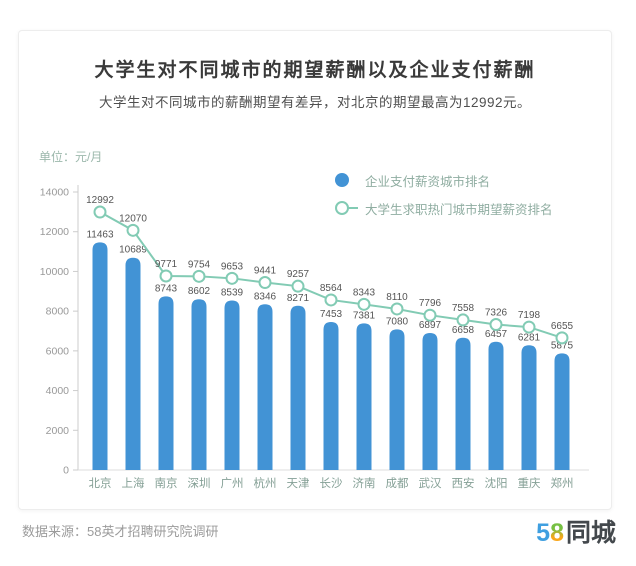 This screenshot has width=636, height=566. I want to click on x-tick-label: 成都, so click(397, 483).